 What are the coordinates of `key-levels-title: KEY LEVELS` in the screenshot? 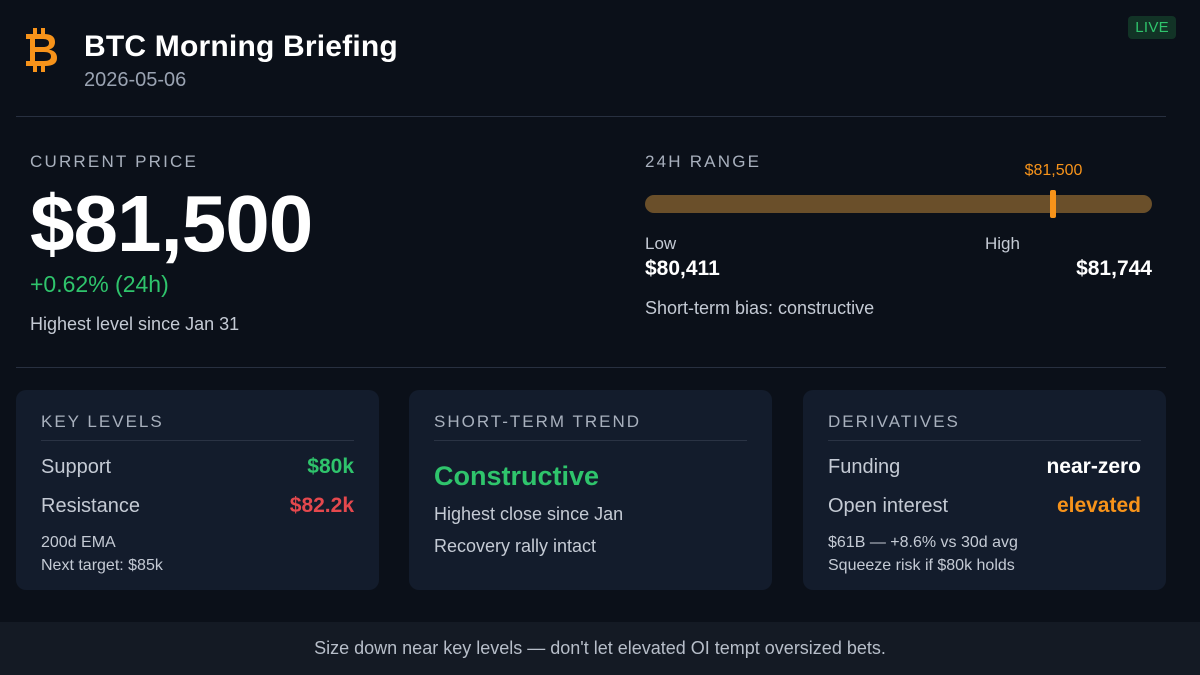 It's located at (197, 426).